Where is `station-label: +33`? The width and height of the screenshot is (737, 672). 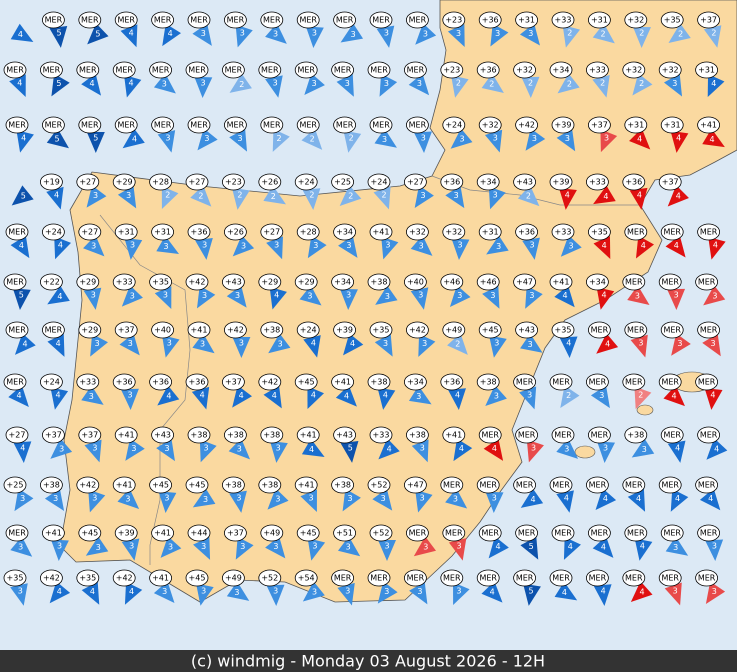
station-label: +33 is located at coordinates (124, 282).